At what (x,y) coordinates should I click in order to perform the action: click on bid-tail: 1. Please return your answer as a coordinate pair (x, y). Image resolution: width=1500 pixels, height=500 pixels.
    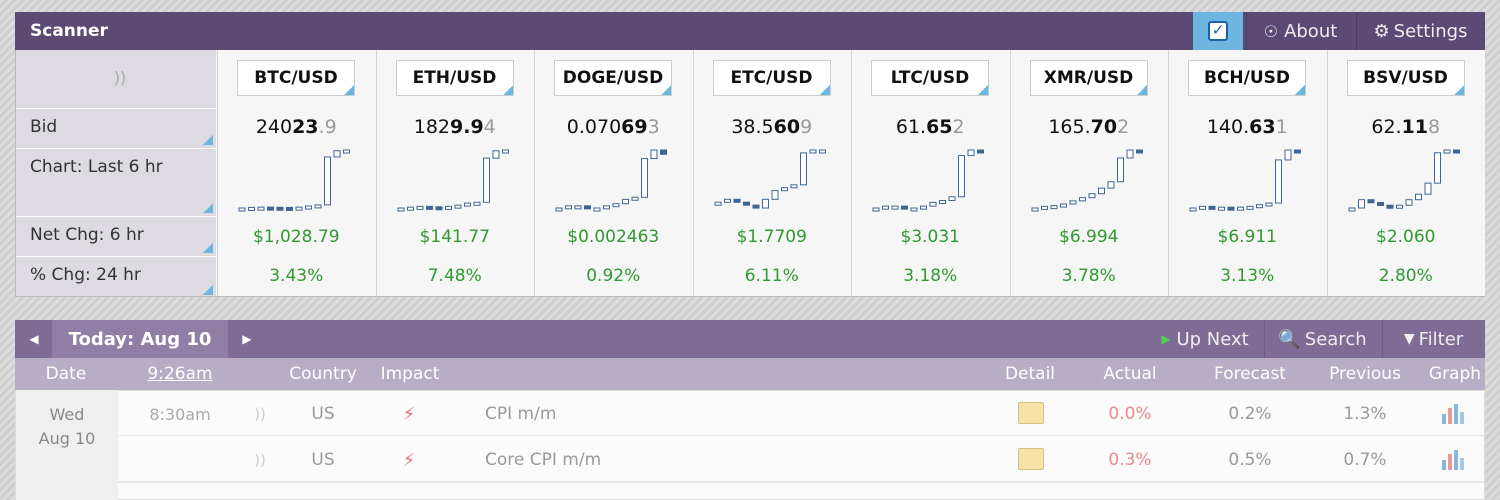
    Looking at the image, I should click on (1281, 127).